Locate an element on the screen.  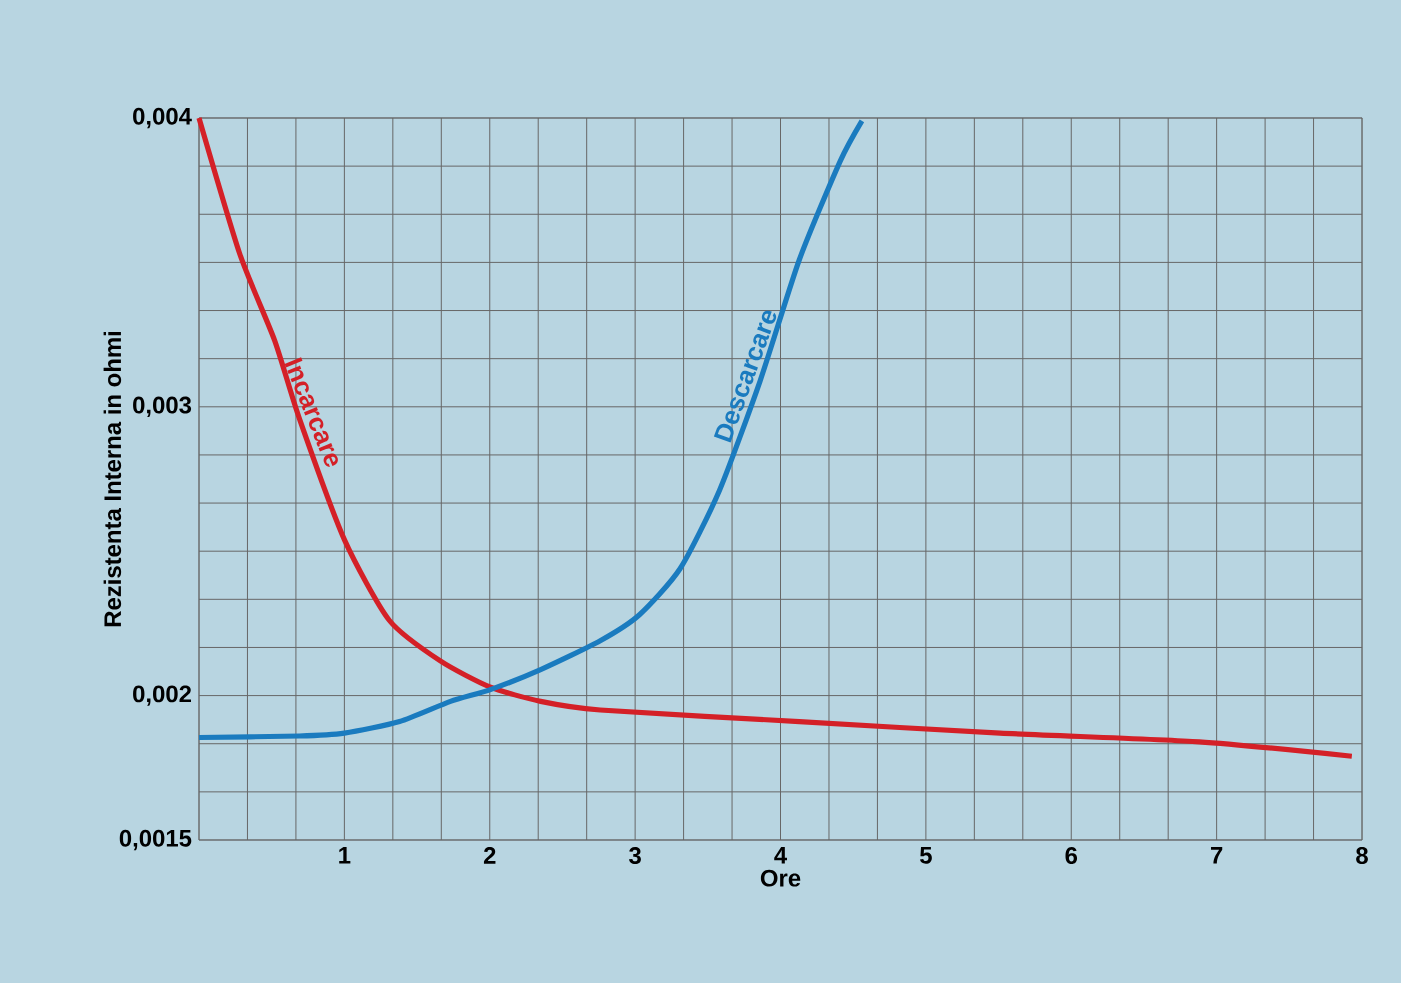
x-axis-title: Ore is located at coordinates (780, 878).